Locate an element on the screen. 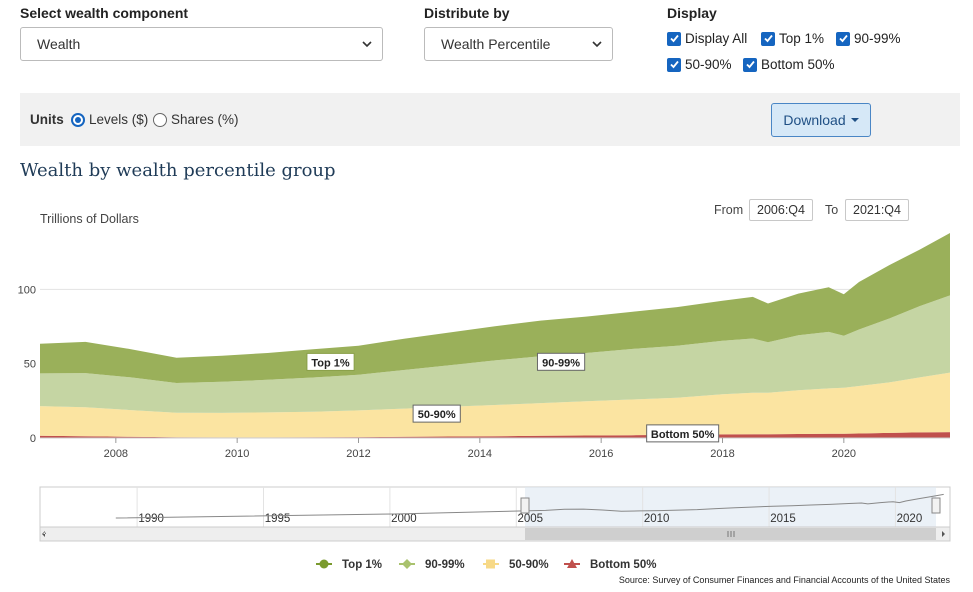 Image resolution: width=973 pixels, height=592 pixels. radio-levels: Levels ($) is located at coordinates (109, 119).